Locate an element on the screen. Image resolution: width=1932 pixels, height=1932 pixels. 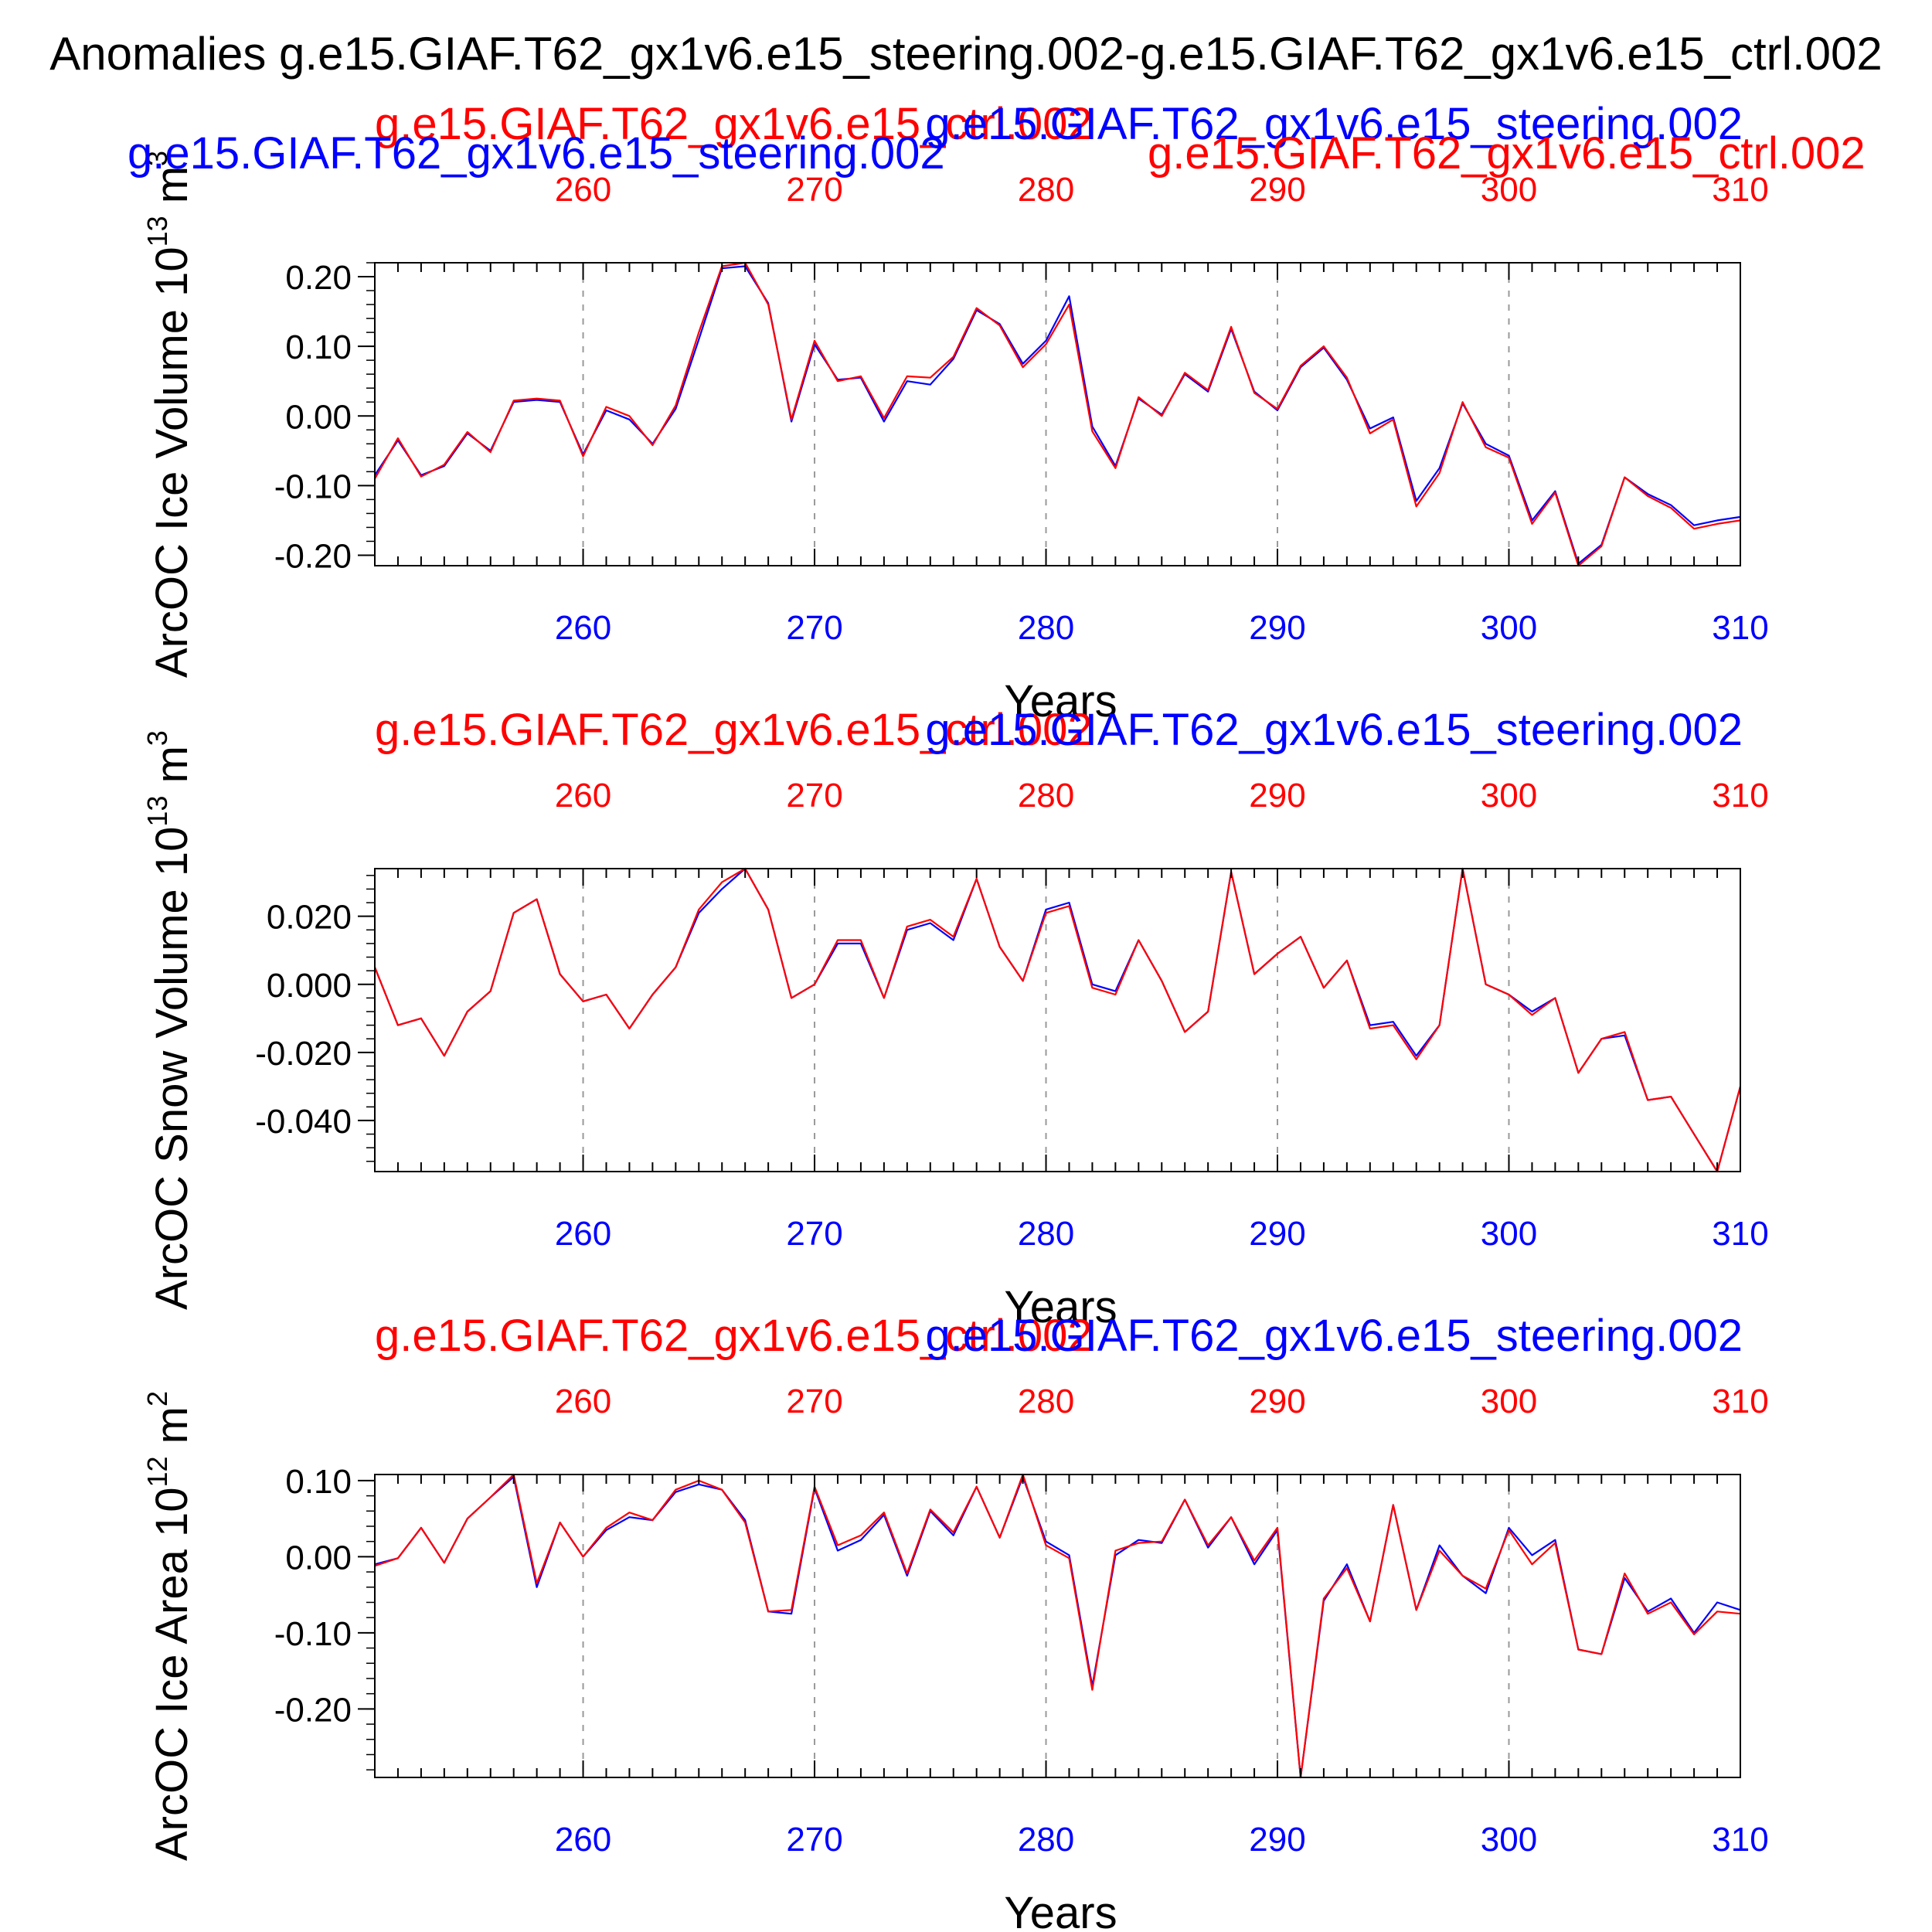
ytick-label-1: 0.10 is located at coordinates (319, 347).